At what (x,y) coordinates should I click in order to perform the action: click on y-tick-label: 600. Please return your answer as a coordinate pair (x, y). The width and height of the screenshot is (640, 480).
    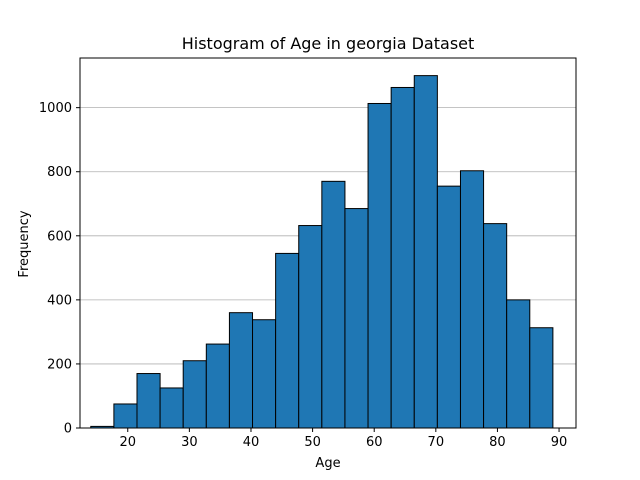
    Looking at the image, I should click on (59, 236).